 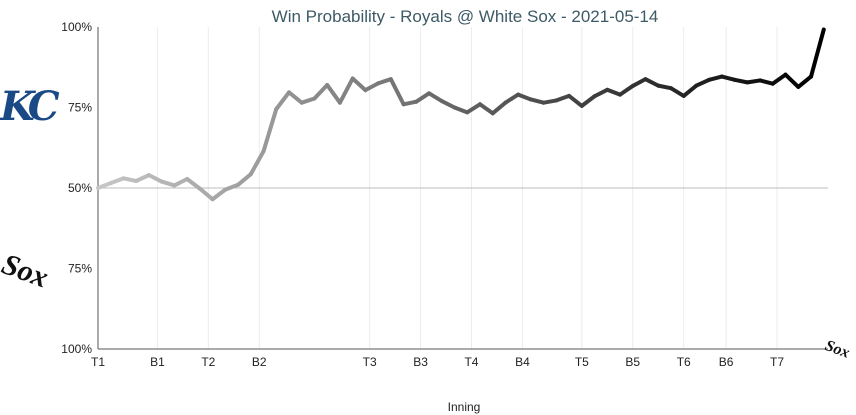 I want to click on x-tick-label: T4, so click(x=471, y=362).